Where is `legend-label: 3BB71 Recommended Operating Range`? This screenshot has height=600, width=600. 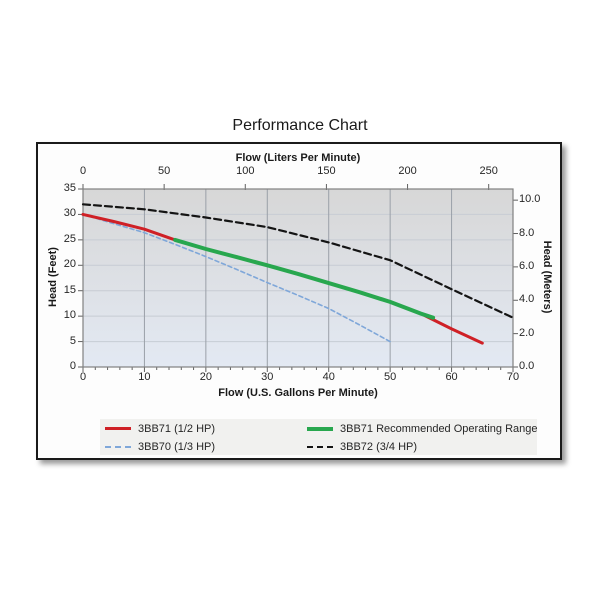
legend-label: 3BB71 Recommended Operating Range is located at coordinates (439, 428).